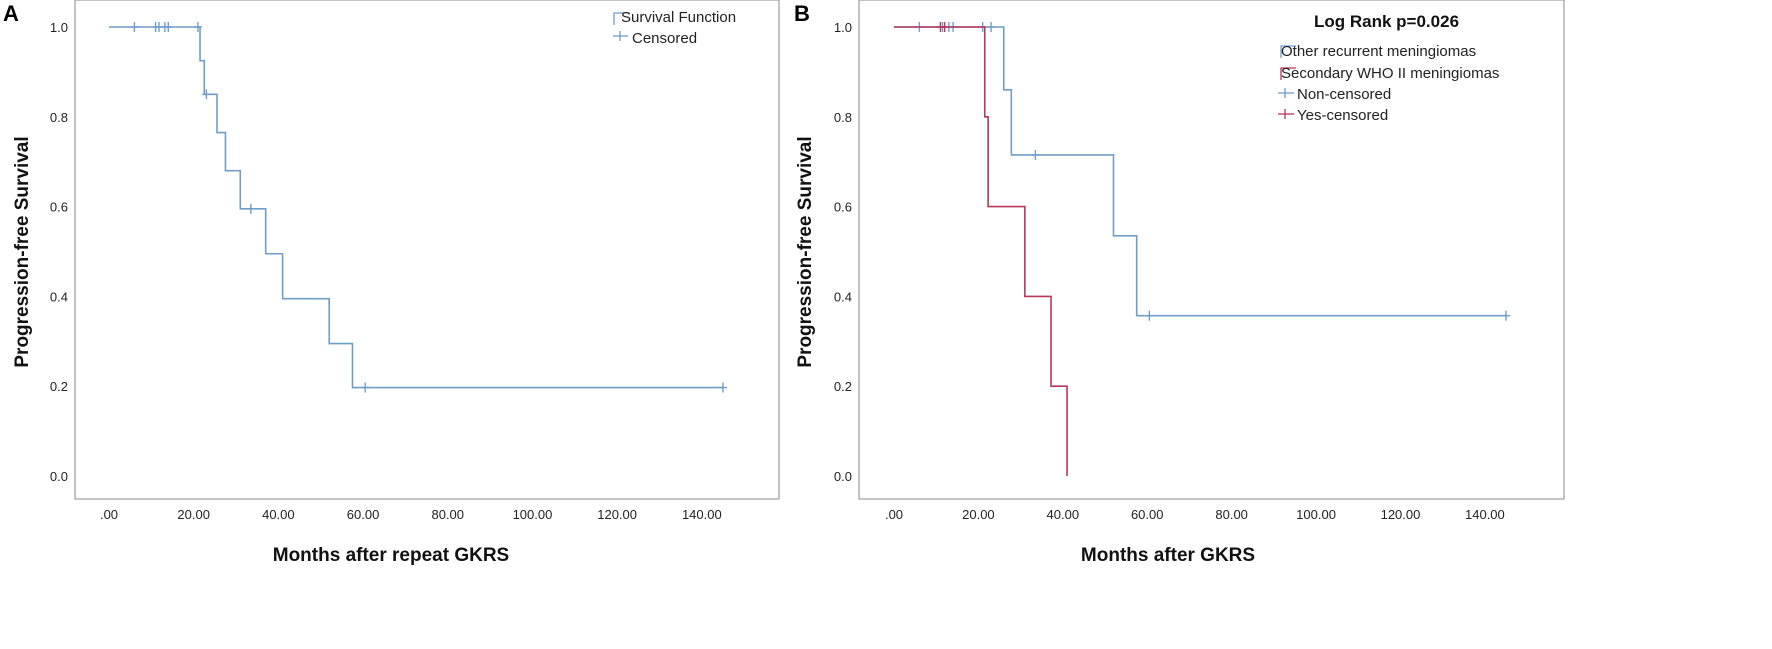 Image resolution: width=1772 pixels, height=649 pixels. Describe the element at coordinates (1286, 114) in the screenshot. I see `legend-b-yescensored-swatch` at that location.